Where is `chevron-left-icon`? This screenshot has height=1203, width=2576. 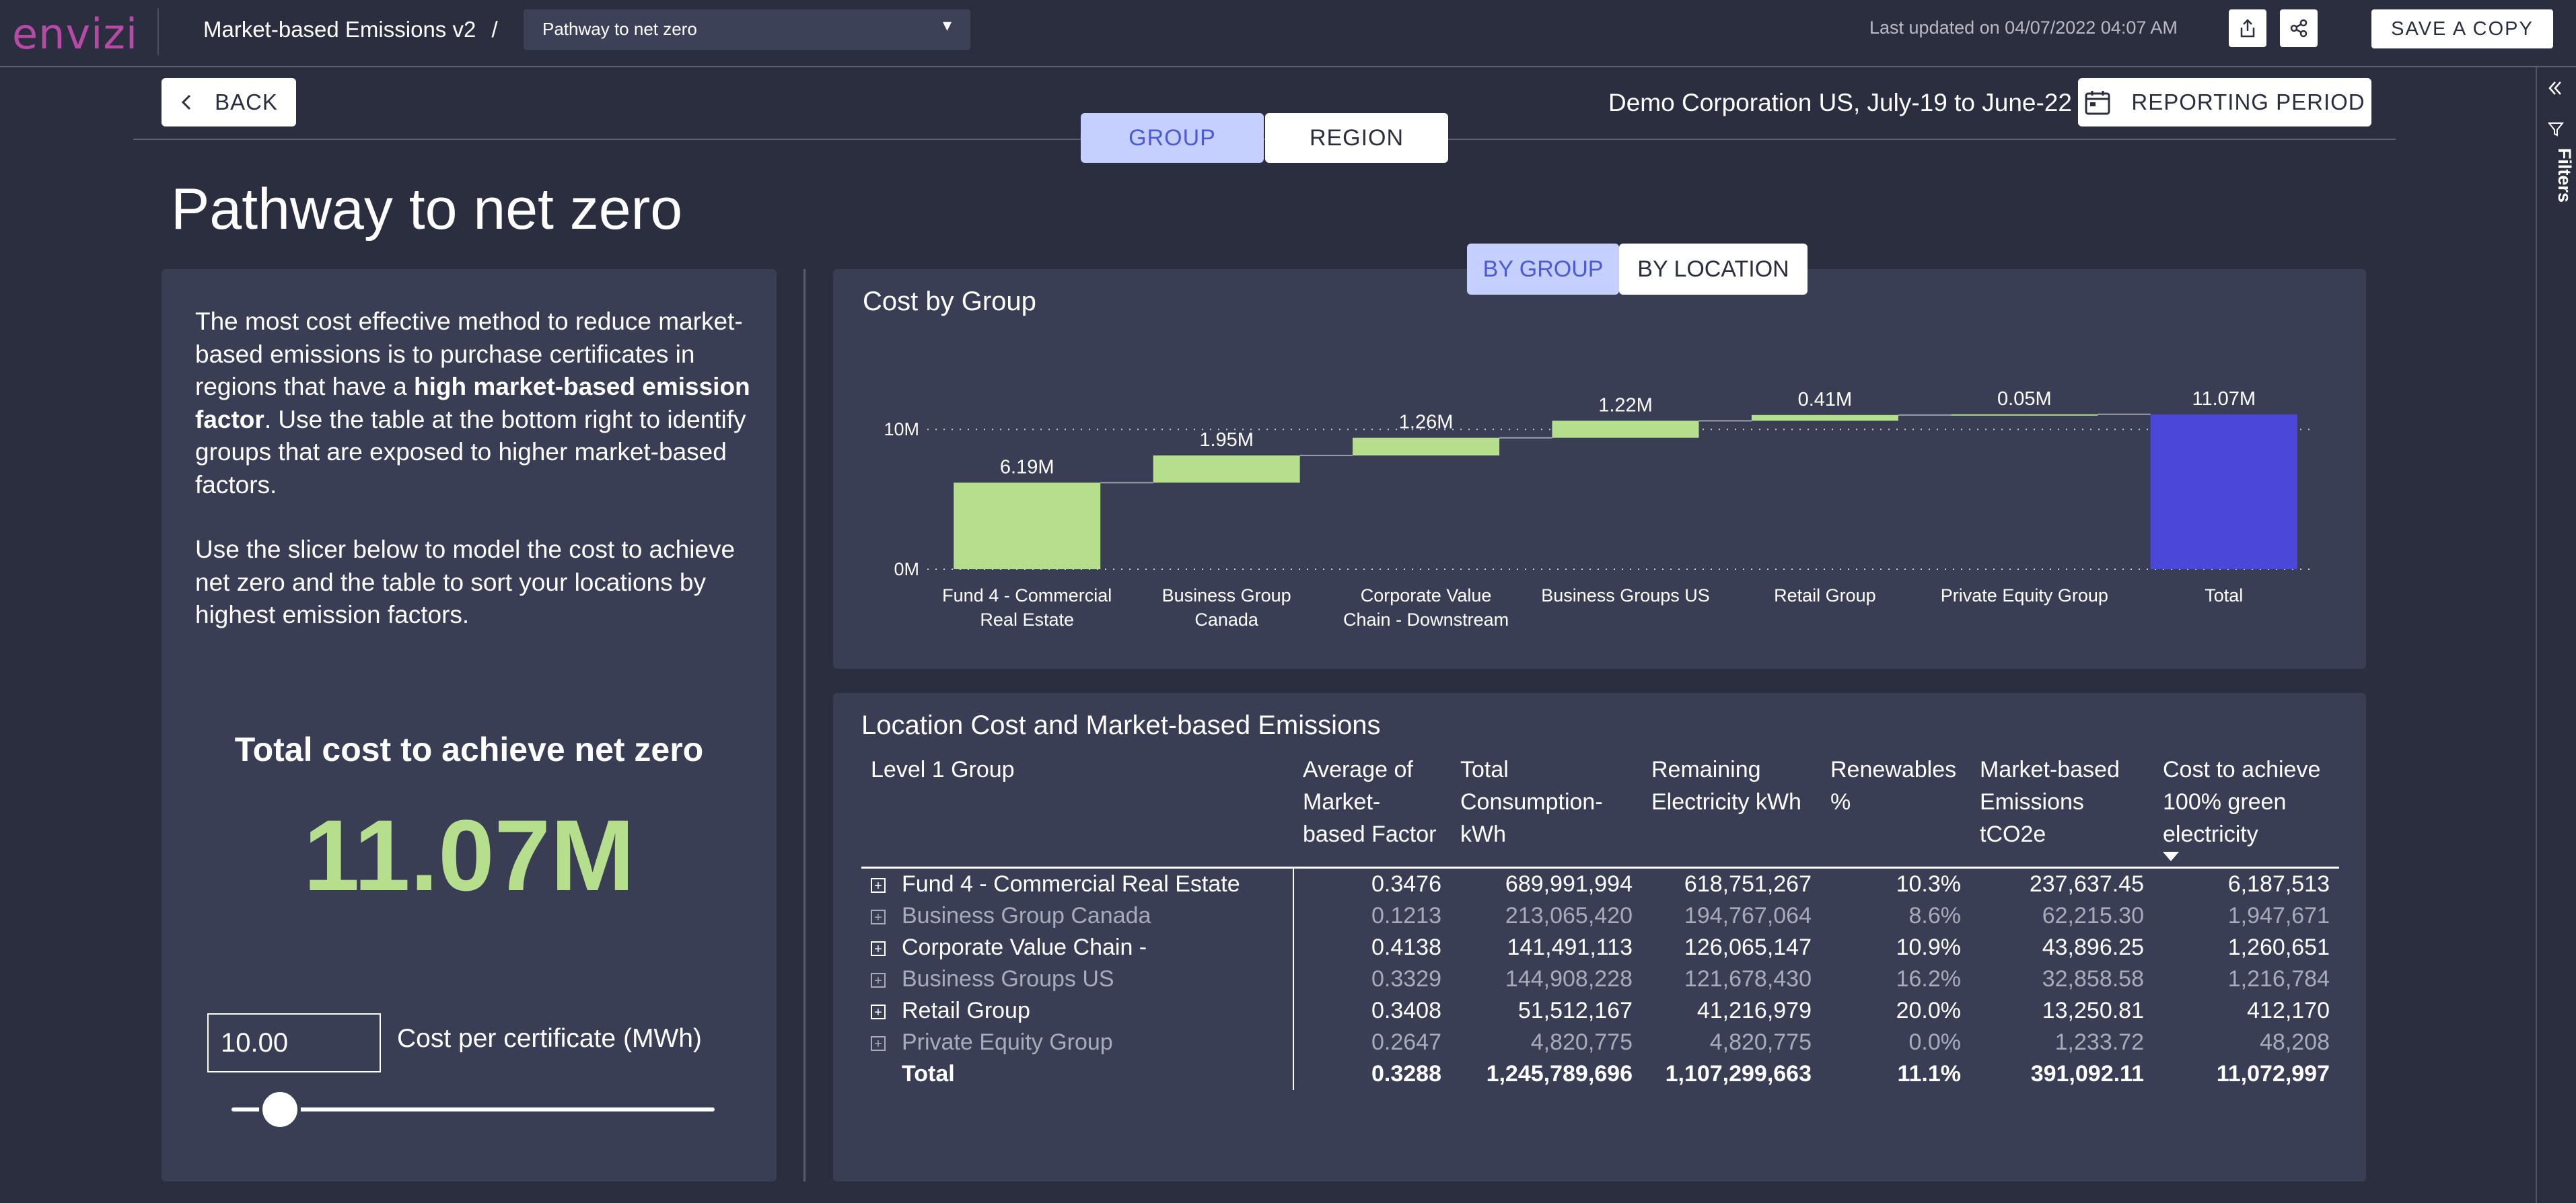
chevron-left-icon is located at coordinates (186, 102).